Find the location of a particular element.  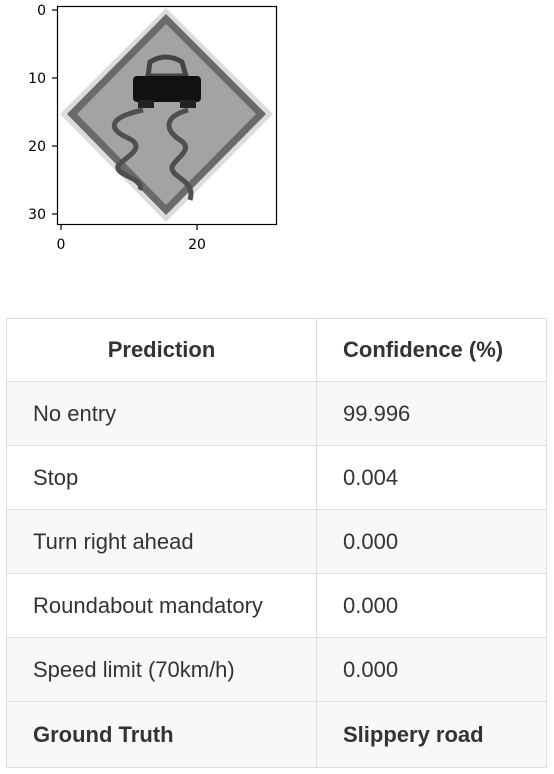

ground-truth-label: Ground Truth is located at coordinates (161, 734).